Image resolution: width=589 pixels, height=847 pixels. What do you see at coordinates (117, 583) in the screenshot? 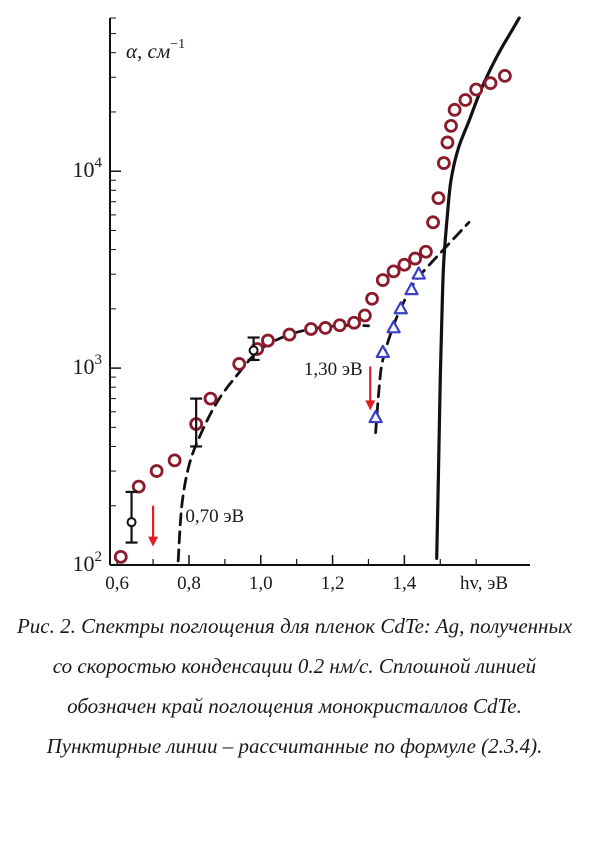
I see `x-tick-label: 0,6` at bounding box center [117, 583].